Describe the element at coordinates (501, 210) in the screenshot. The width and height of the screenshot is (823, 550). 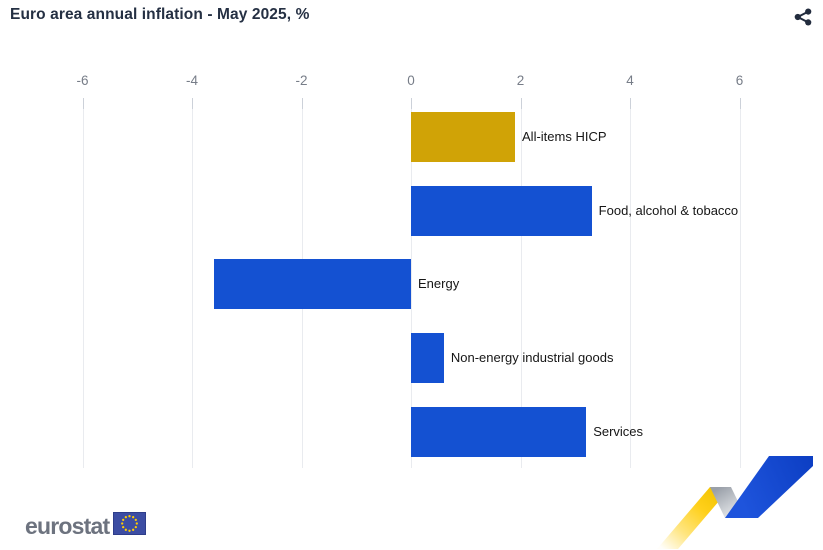
I see `bar-food-alcohol-tobacco` at that location.